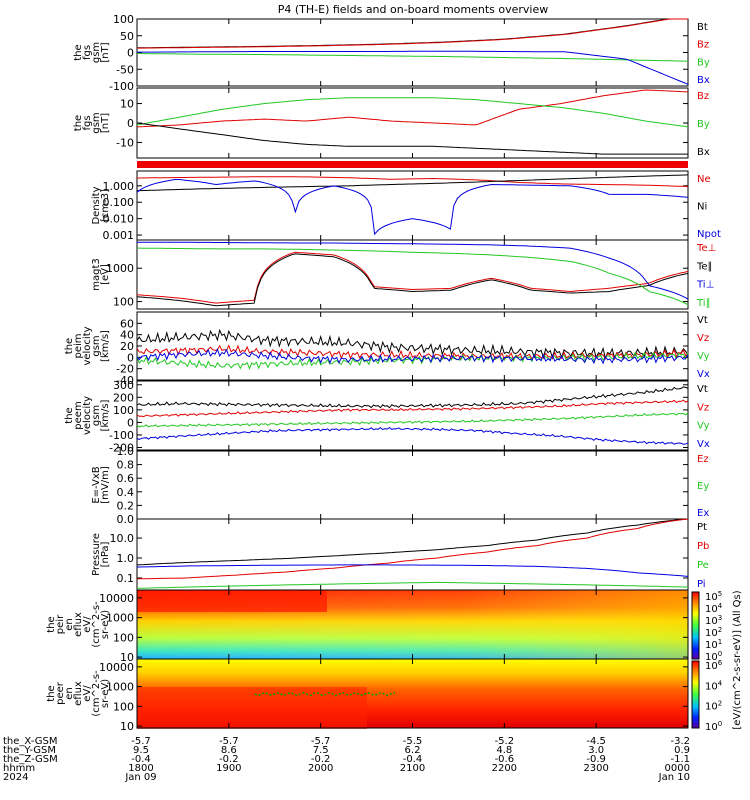 The width and height of the screenshot is (750, 800). I want to click on series-line-bz, so click(412, 108).